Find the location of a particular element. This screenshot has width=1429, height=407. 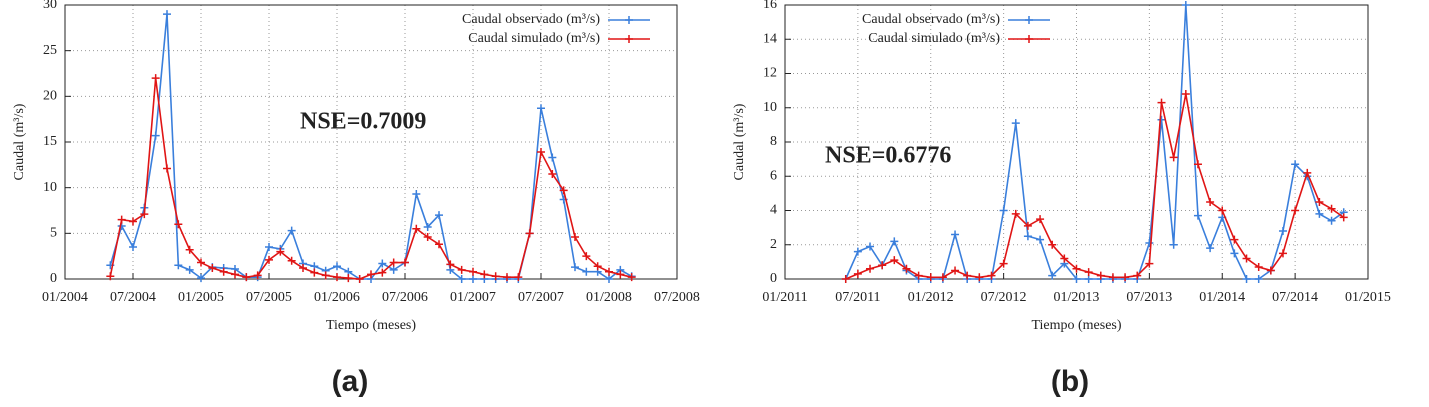

annotation: NSE=0.7009 is located at coordinates (363, 122).